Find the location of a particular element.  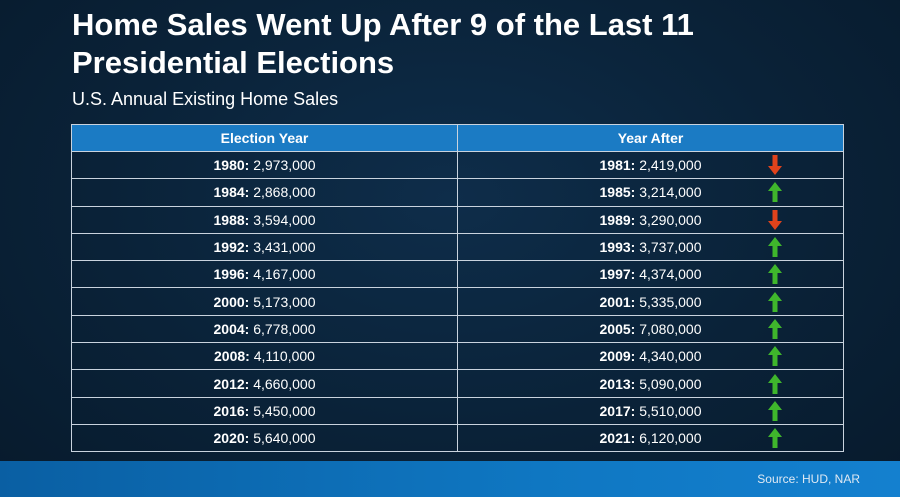

table-header-row: Election Year Year After is located at coordinates (457, 138).